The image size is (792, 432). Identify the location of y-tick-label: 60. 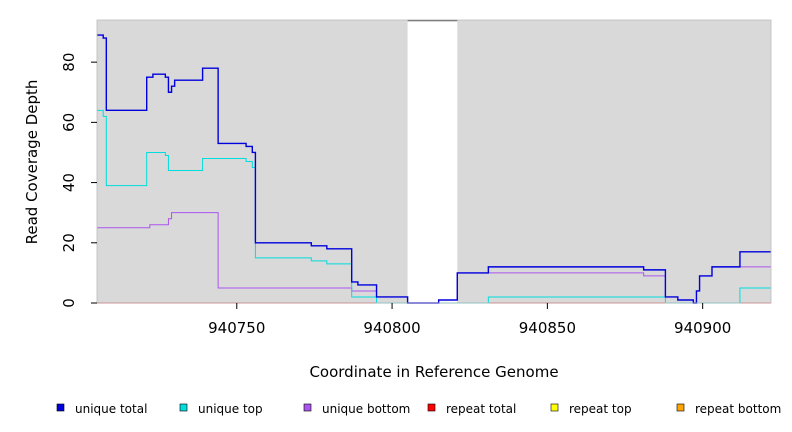
(69, 122).